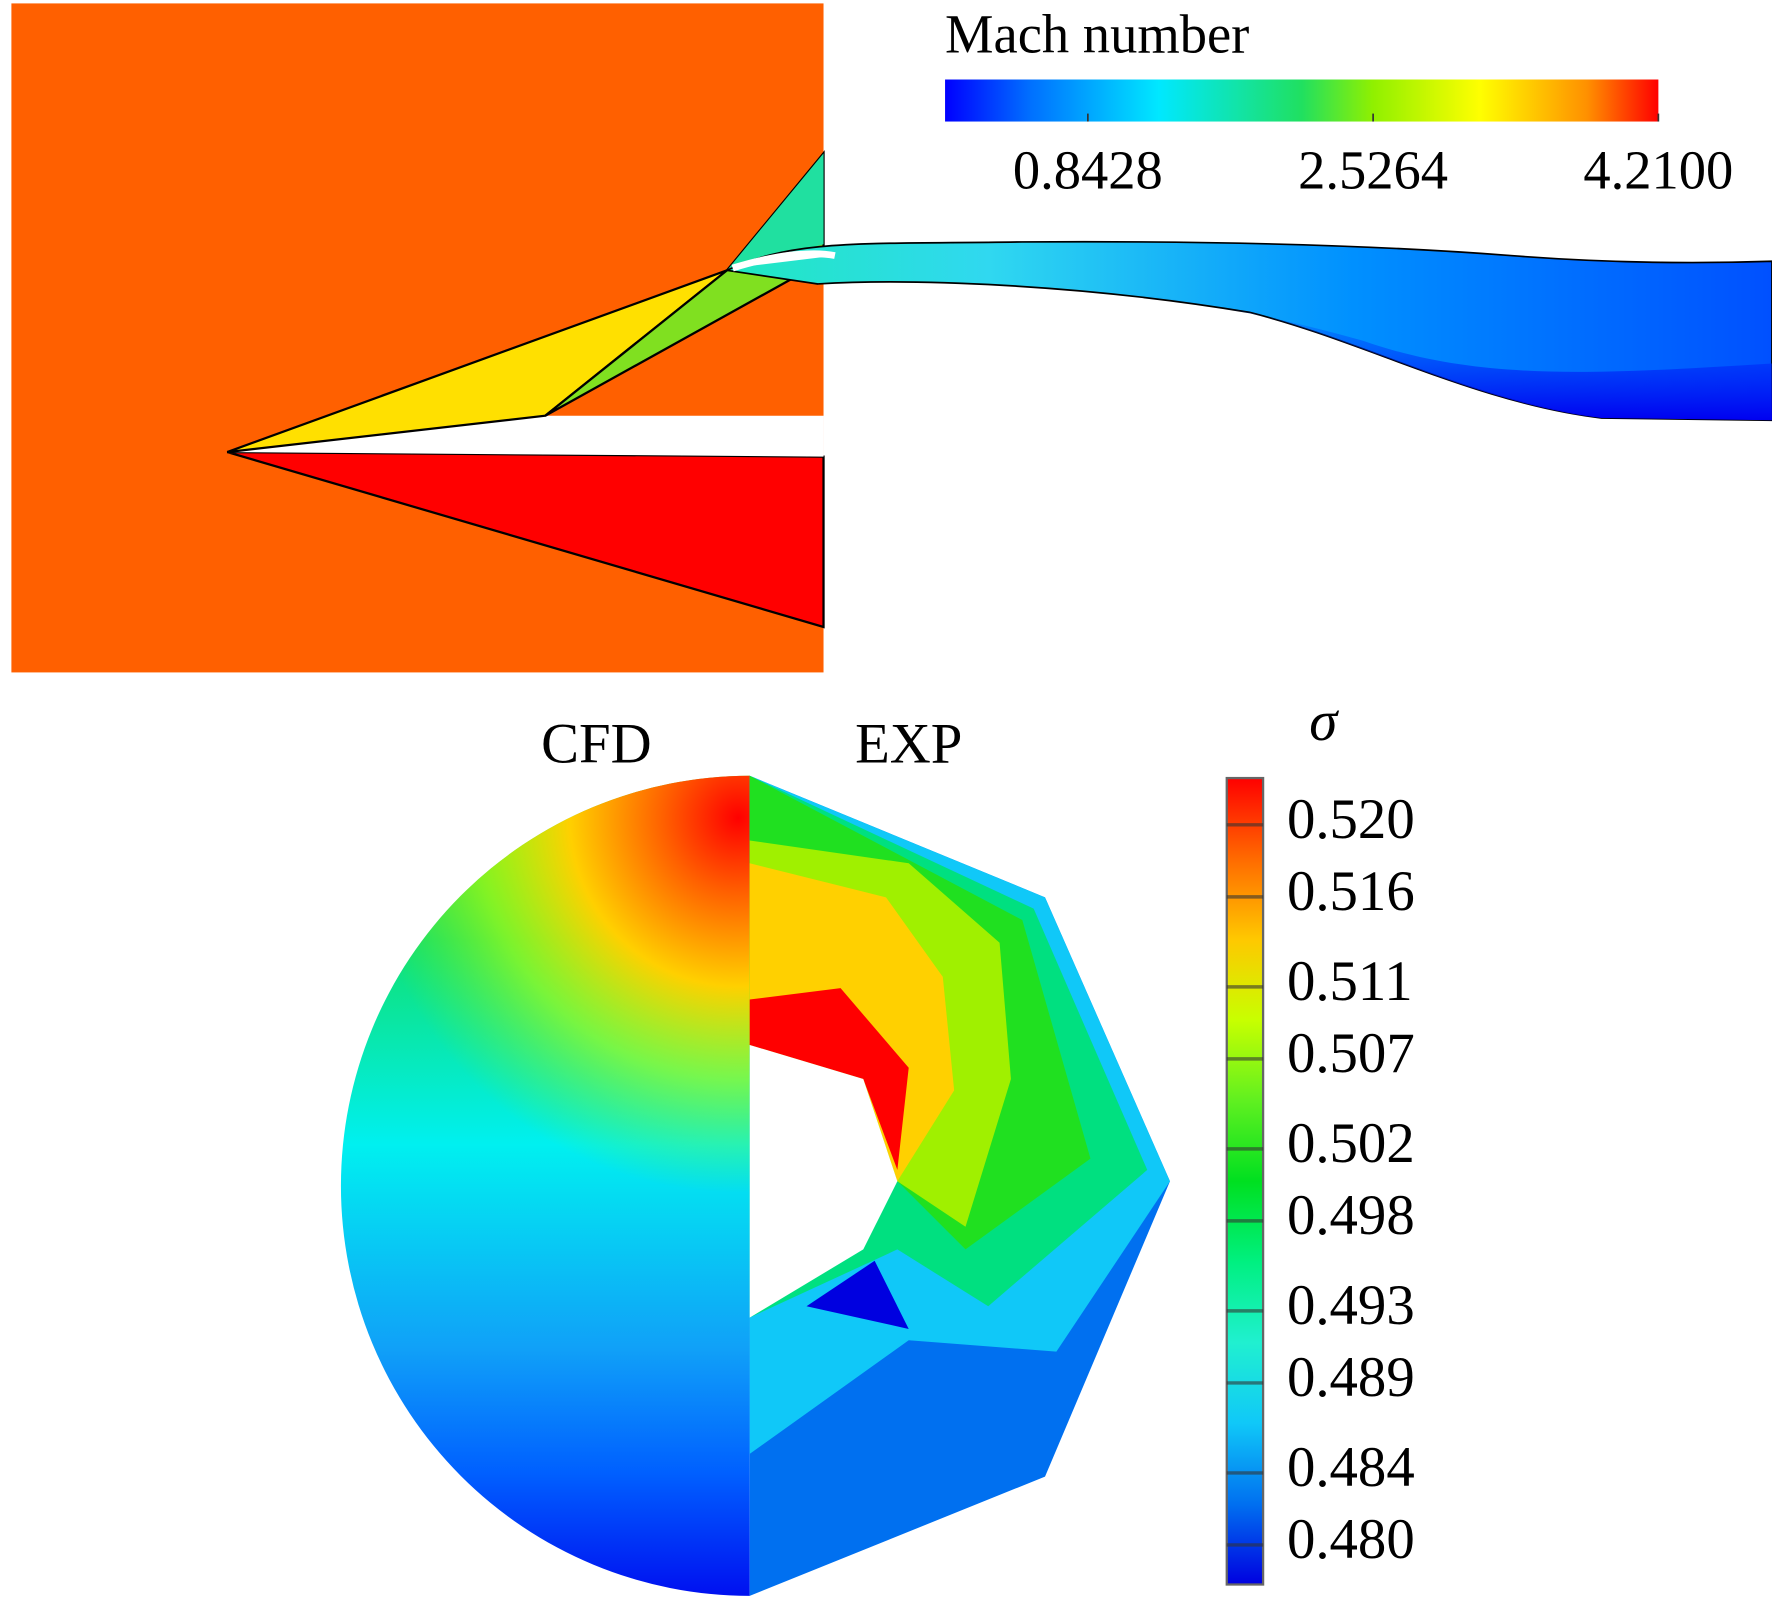 This screenshot has width=1772, height=1597. I want to click on sigma-tick-label: 0.493, so click(1351, 1305).